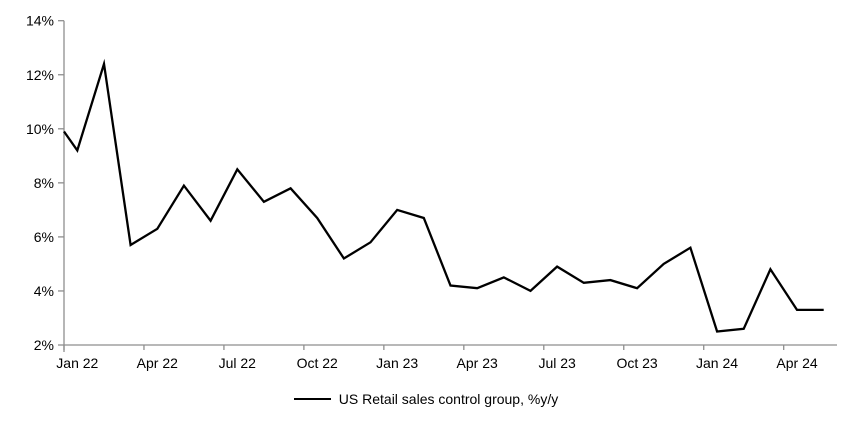  What do you see at coordinates (717, 363) in the screenshot?
I see `x-tick-label: Jan 24` at bounding box center [717, 363].